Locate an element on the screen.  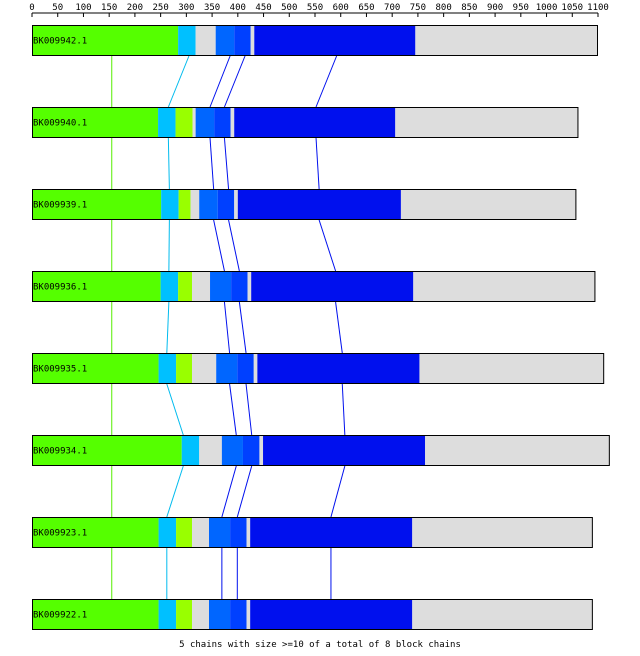
axis-tick-label: 1050 is located at coordinates (572, 8).